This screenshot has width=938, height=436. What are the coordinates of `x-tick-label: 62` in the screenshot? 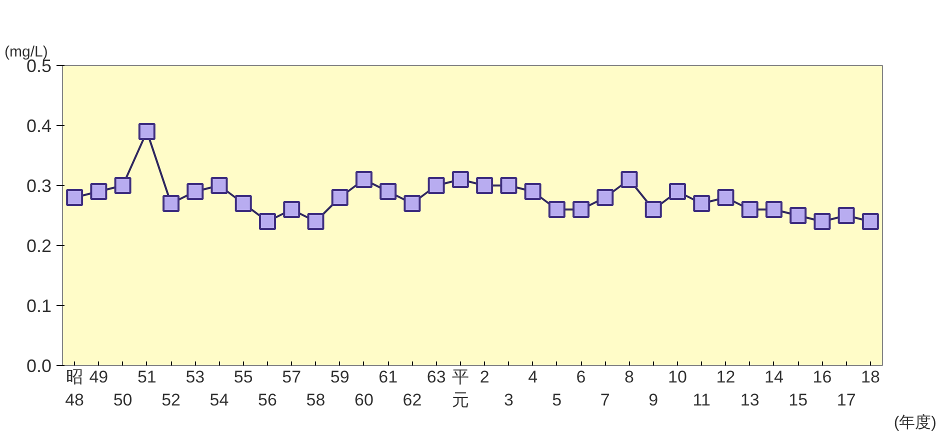 It's located at (412, 400).